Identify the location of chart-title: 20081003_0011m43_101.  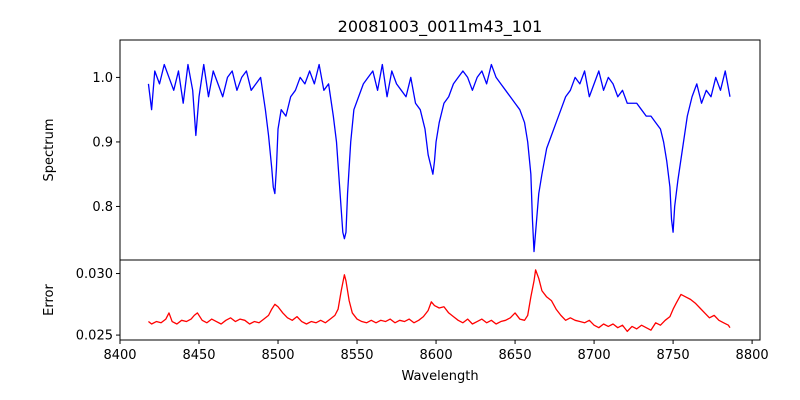
(440, 27).